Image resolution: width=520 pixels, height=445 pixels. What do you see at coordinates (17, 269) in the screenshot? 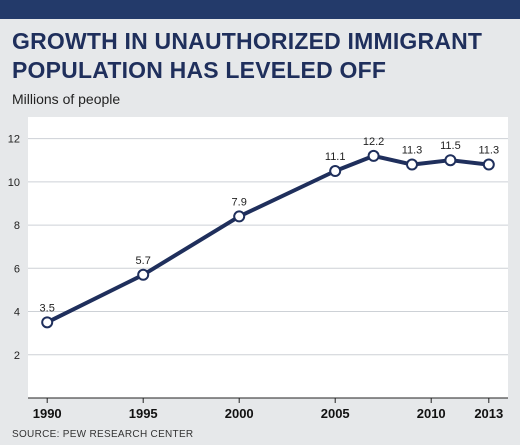
I see `y-tick-label: 6` at bounding box center [17, 269].